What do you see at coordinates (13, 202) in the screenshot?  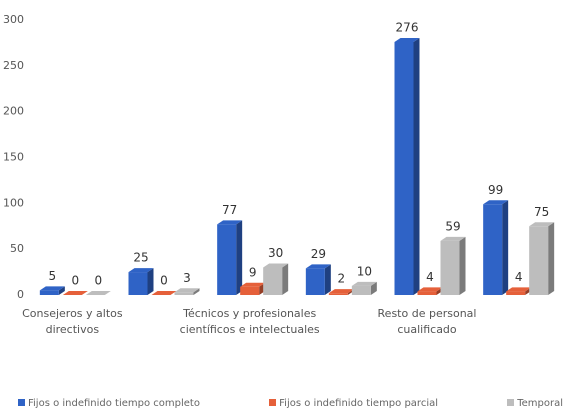 I see `y-tick-label: 100` at bounding box center [13, 202].